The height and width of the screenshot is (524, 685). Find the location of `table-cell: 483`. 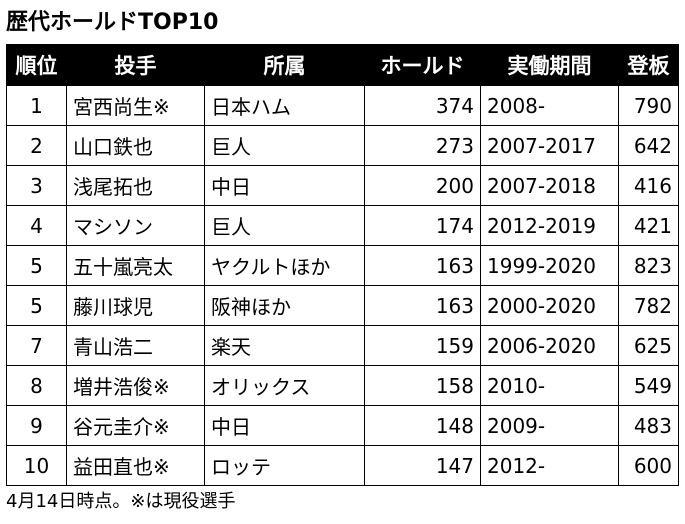

table-cell: 483 is located at coordinates (648, 425).